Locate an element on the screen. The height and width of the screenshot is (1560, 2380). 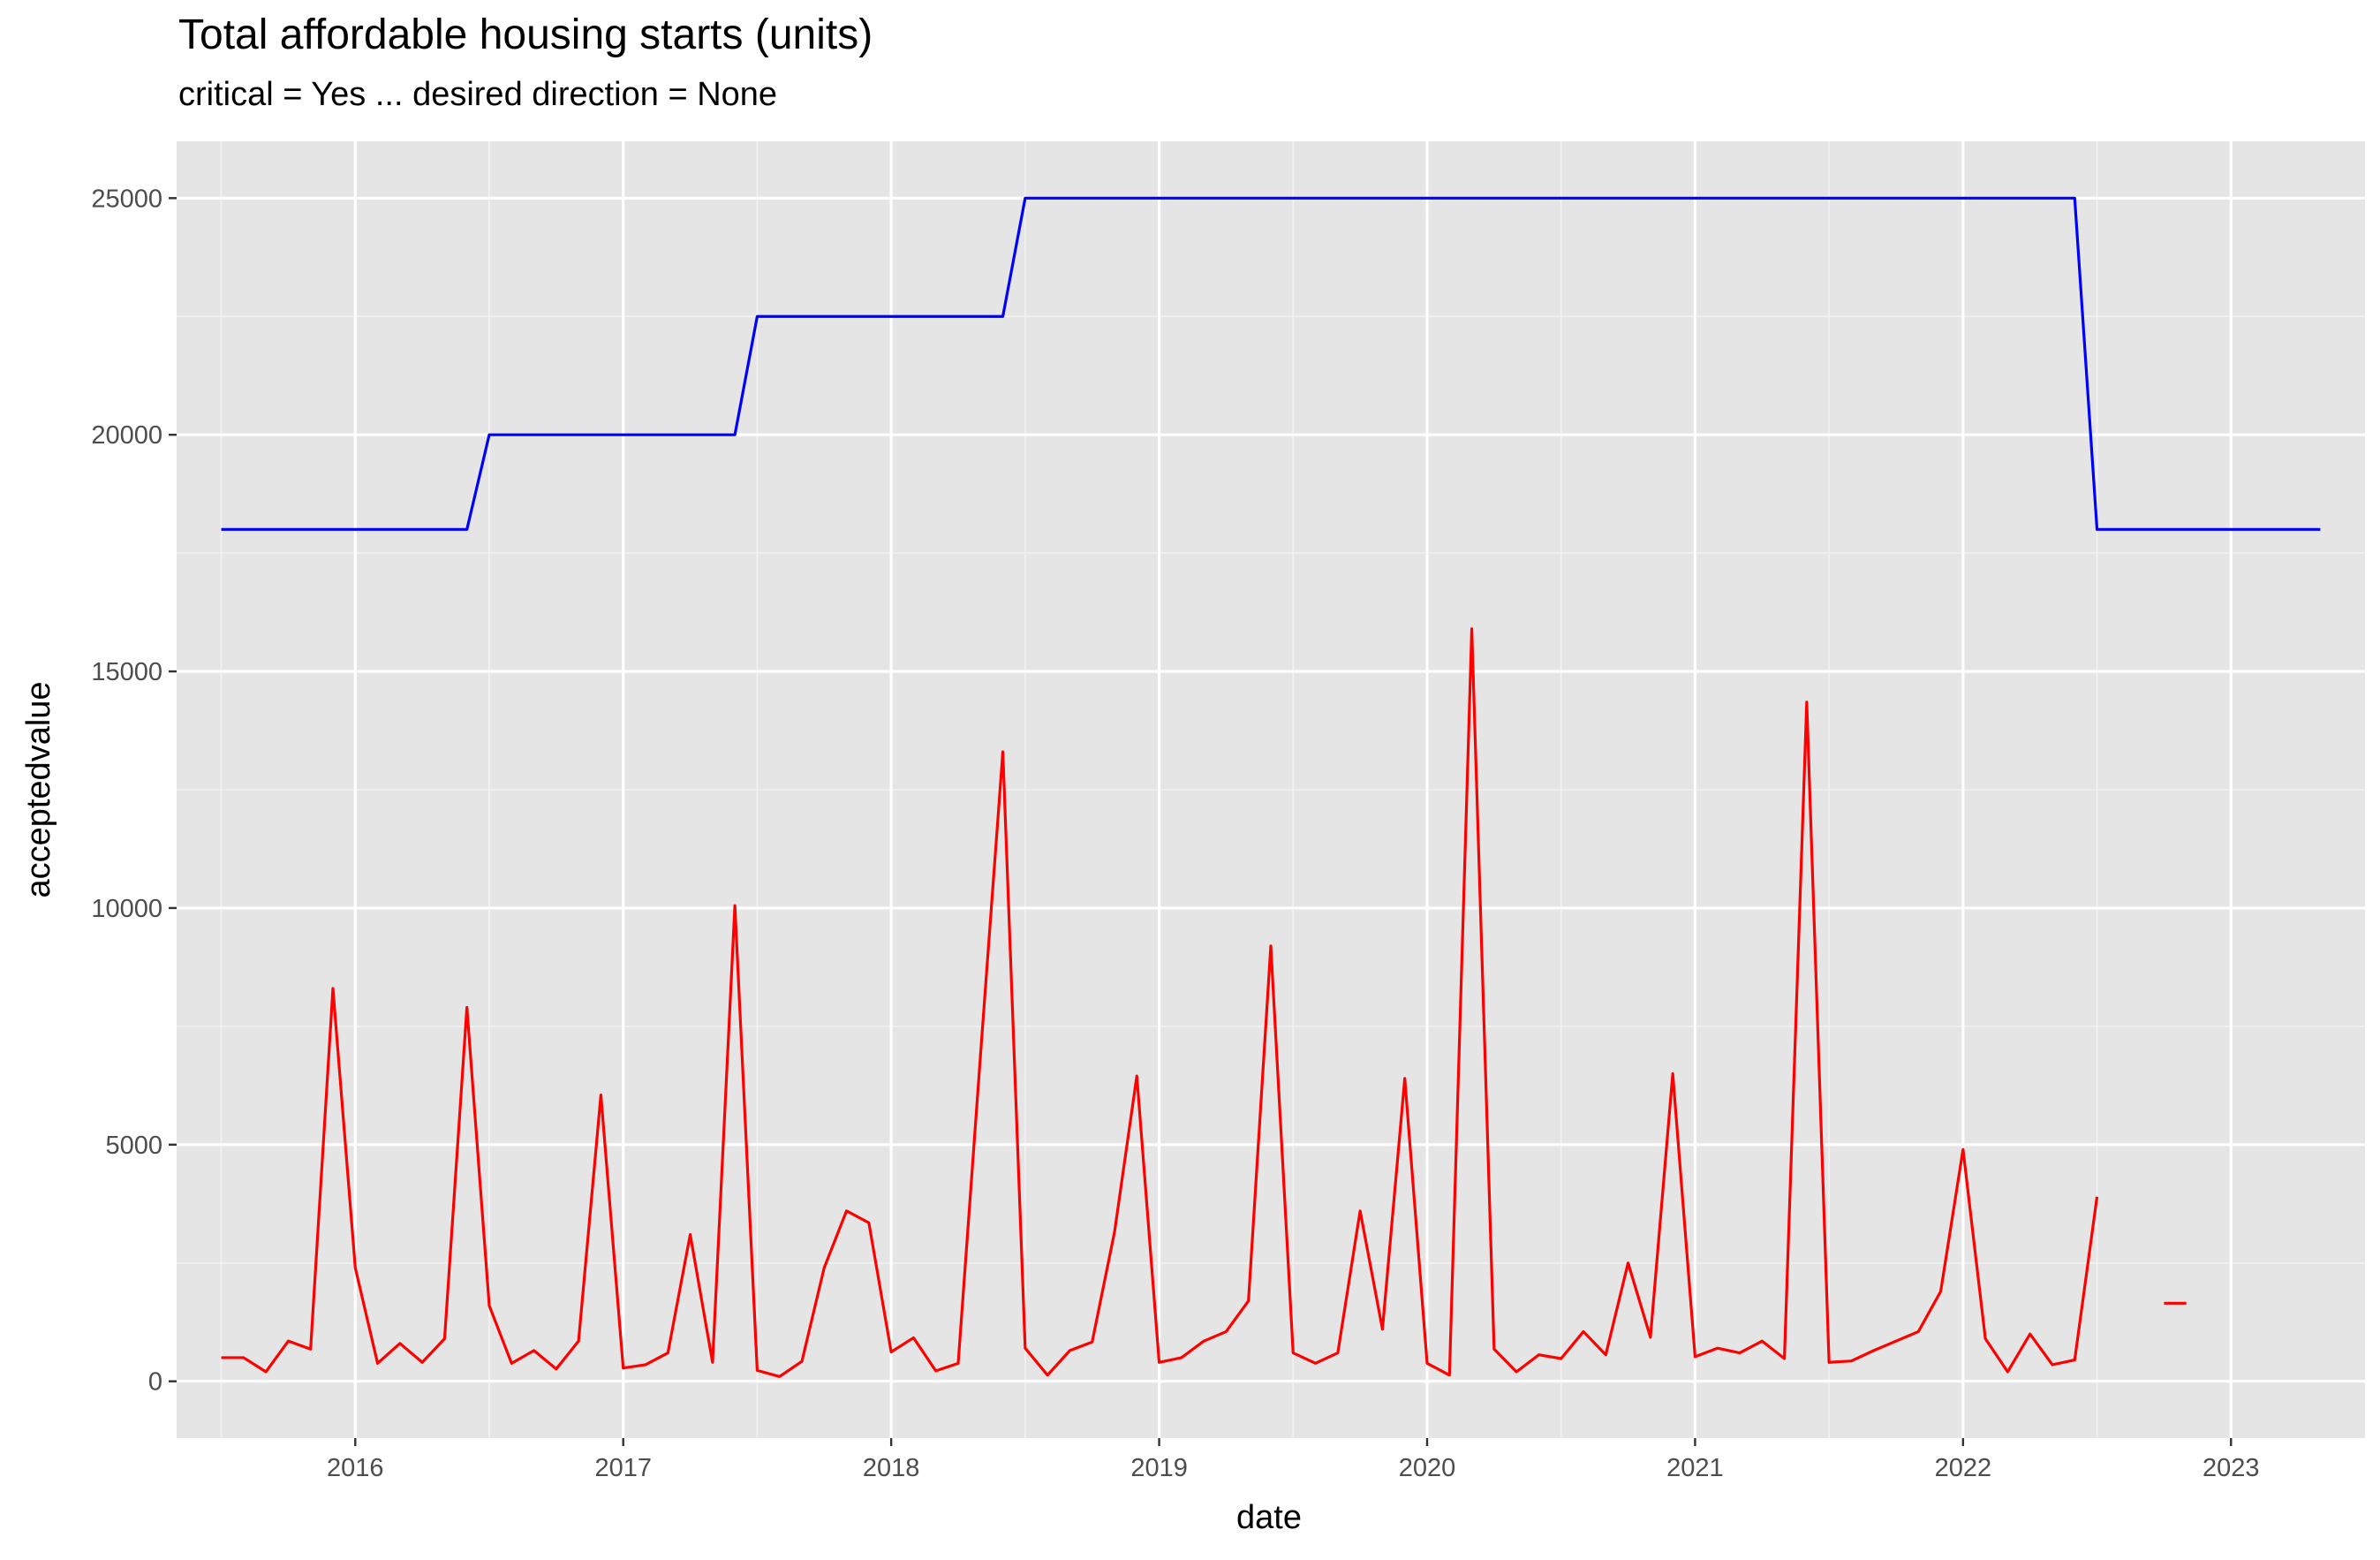
x-axis: 2016 2017 2018 2019 2020 2021 2022 2023 is located at coordinates (1293, 1460).